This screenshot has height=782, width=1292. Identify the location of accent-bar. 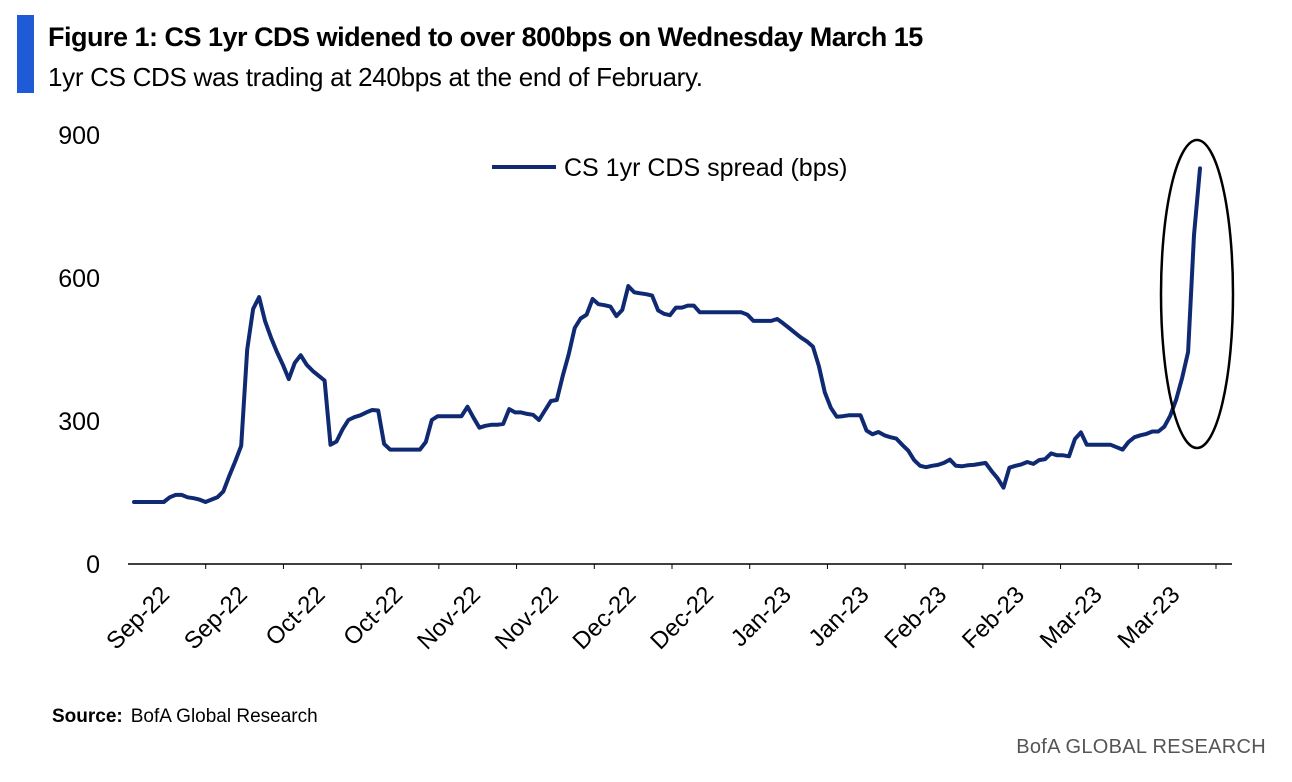
(25, 54).